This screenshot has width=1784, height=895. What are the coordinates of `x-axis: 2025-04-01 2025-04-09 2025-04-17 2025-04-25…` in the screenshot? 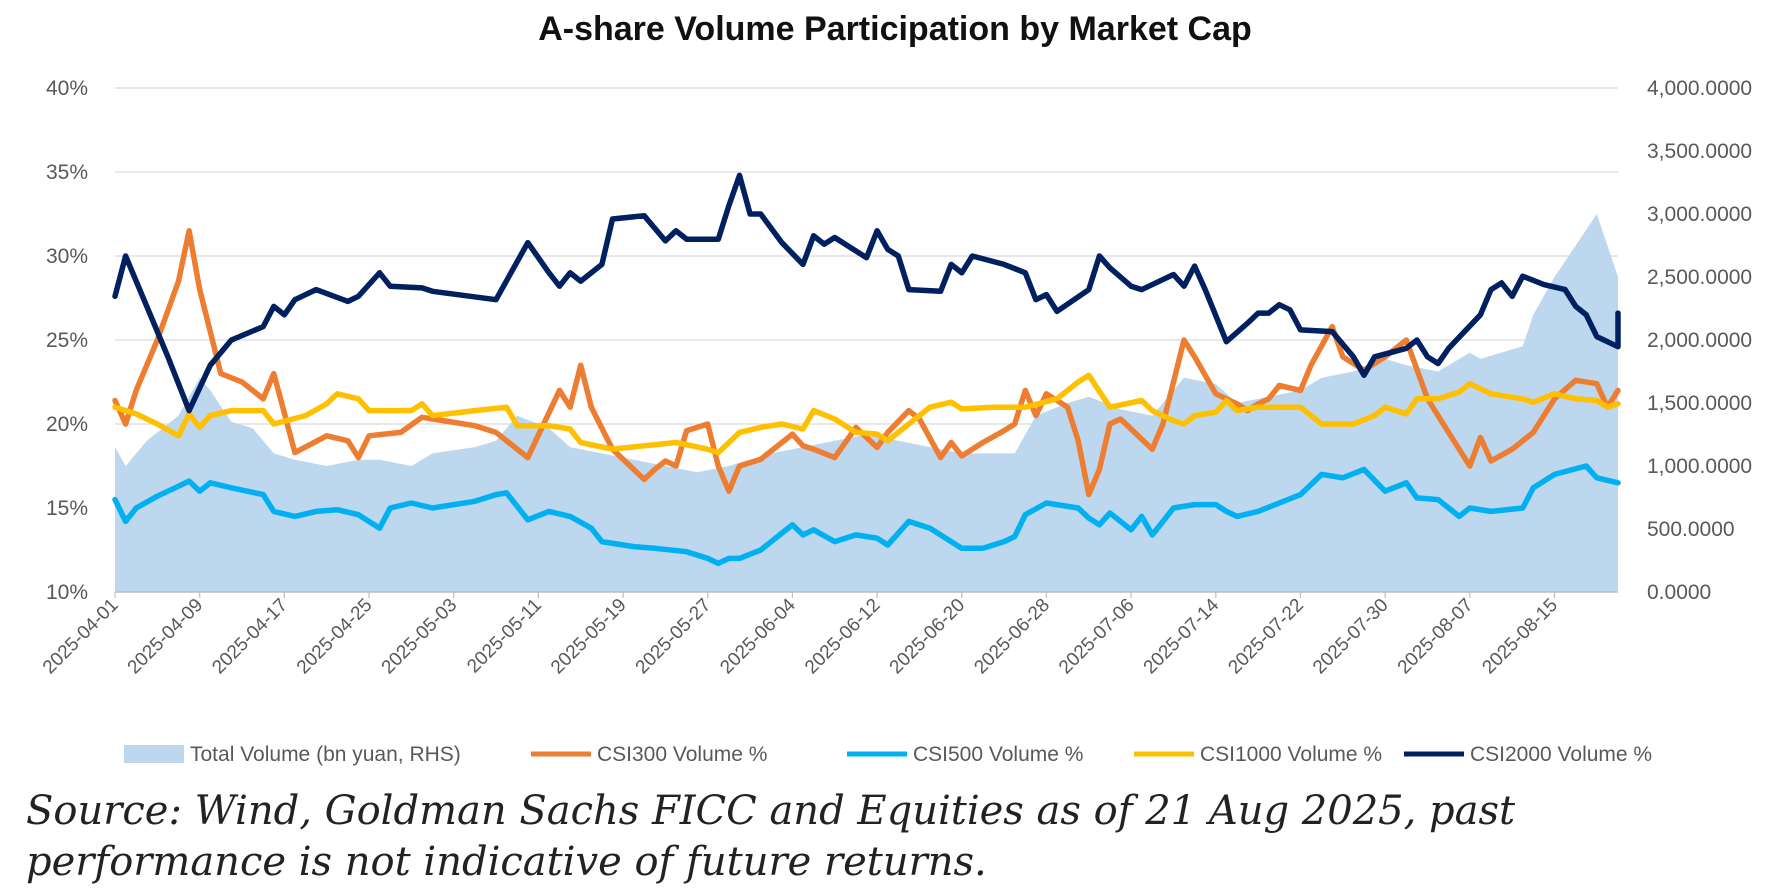 It's located at (828, 635).